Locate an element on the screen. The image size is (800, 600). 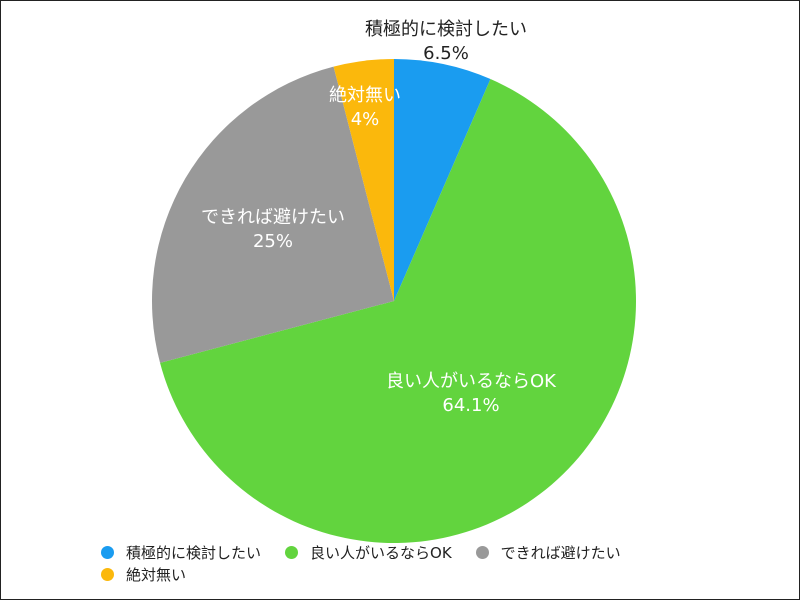
slice-value-4: 4% is located at coordinates (365, 119).